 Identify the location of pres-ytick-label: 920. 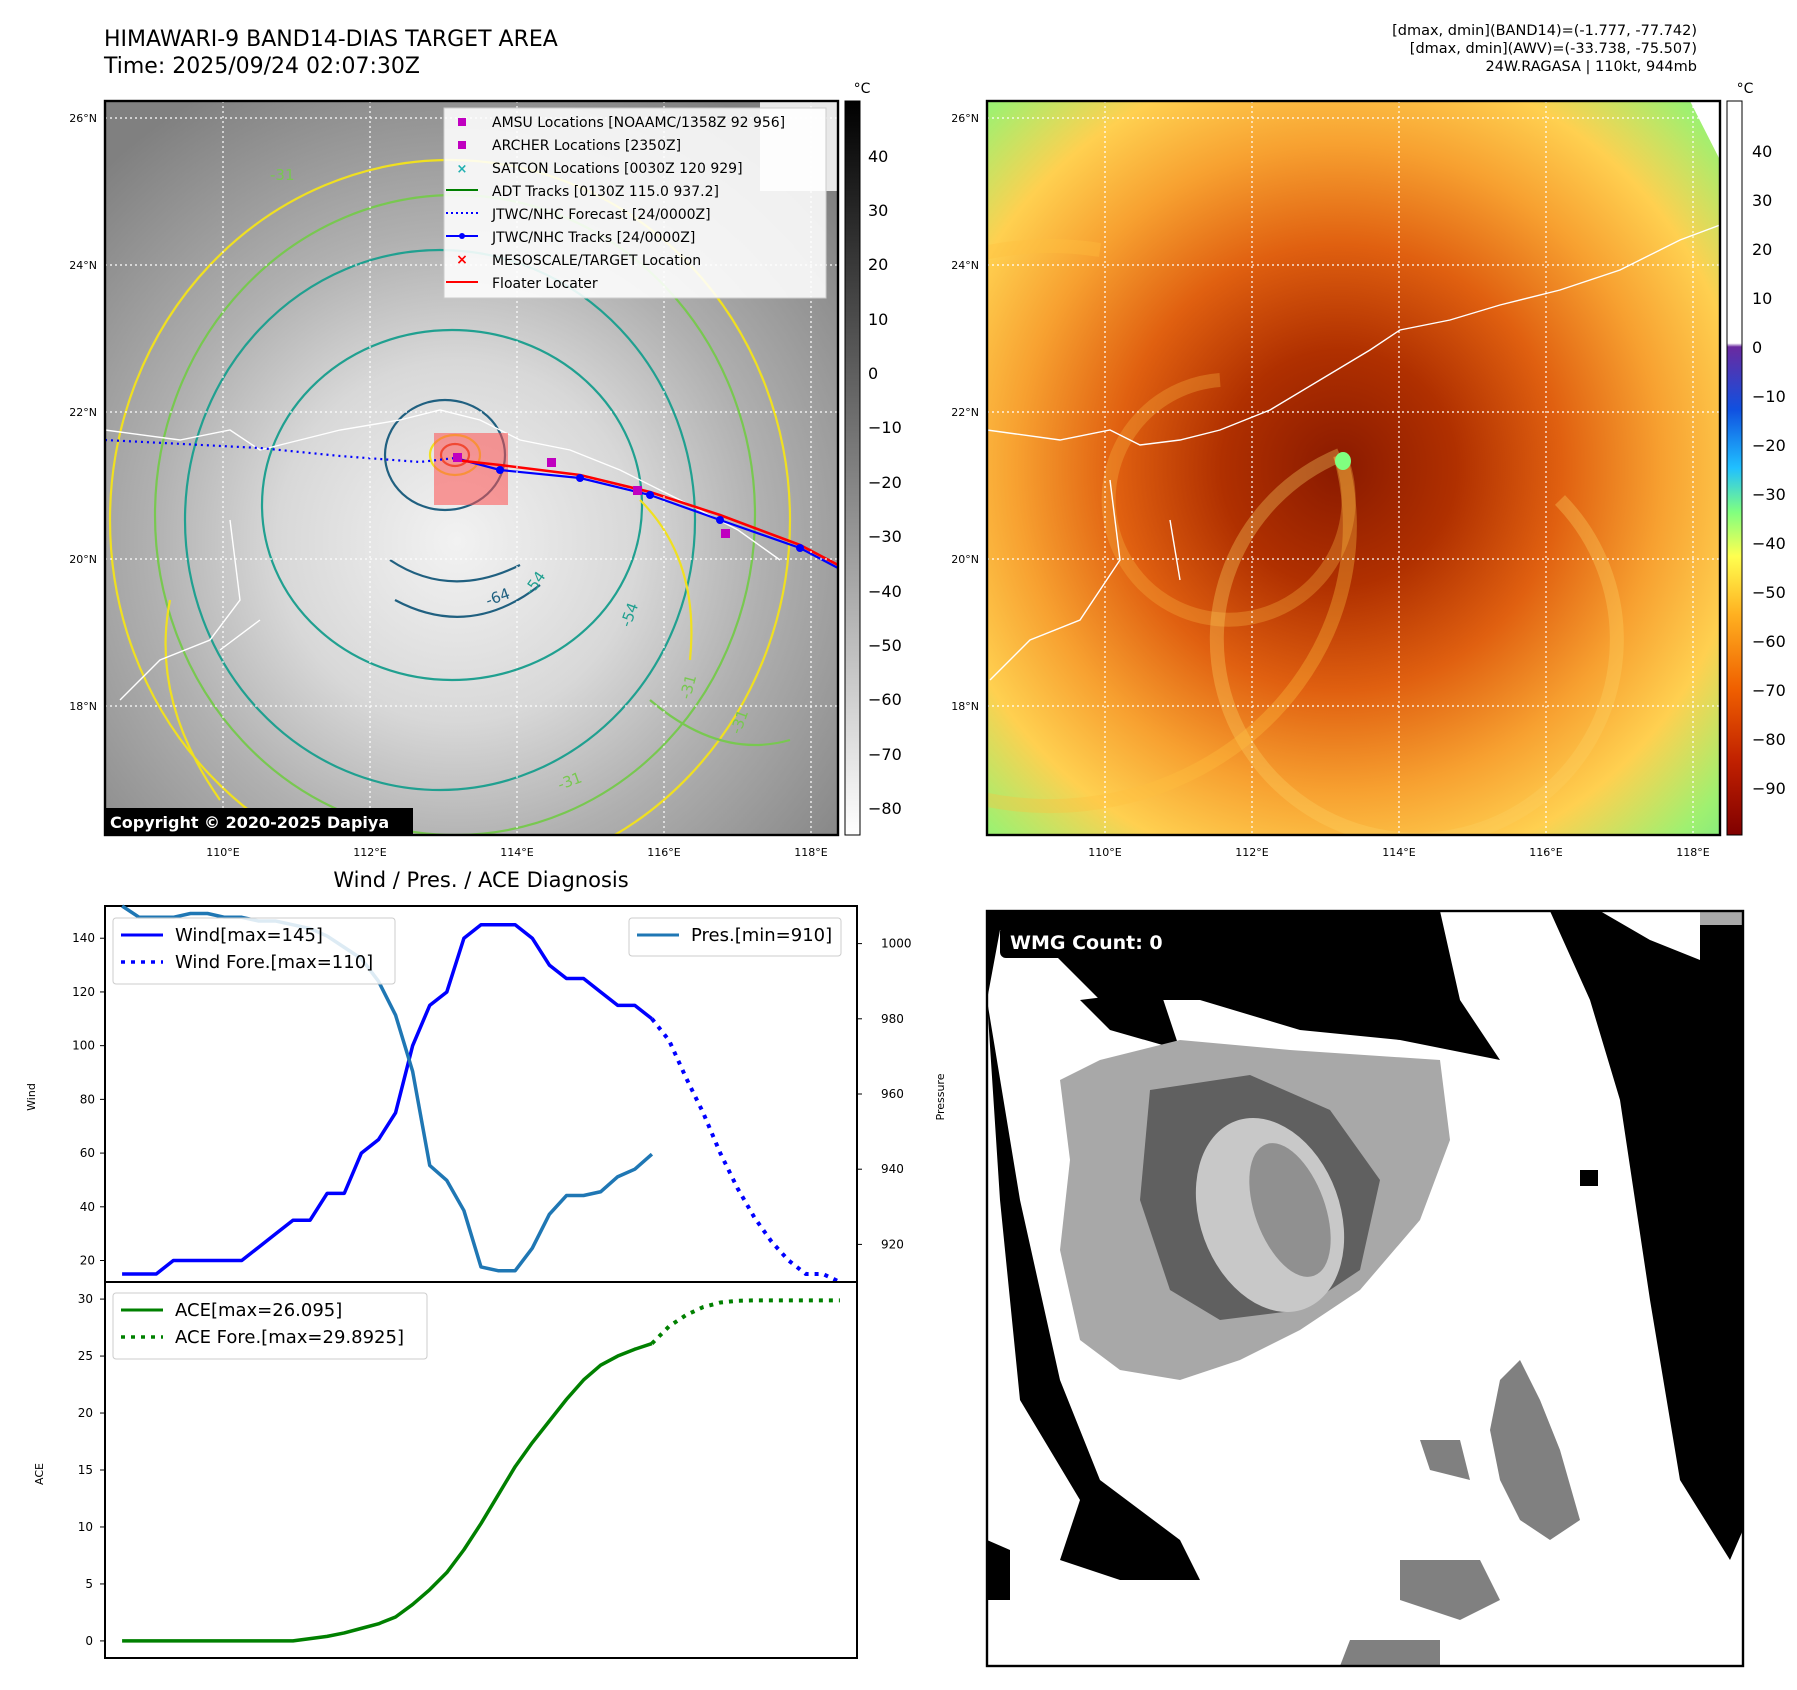
(892, 1244).